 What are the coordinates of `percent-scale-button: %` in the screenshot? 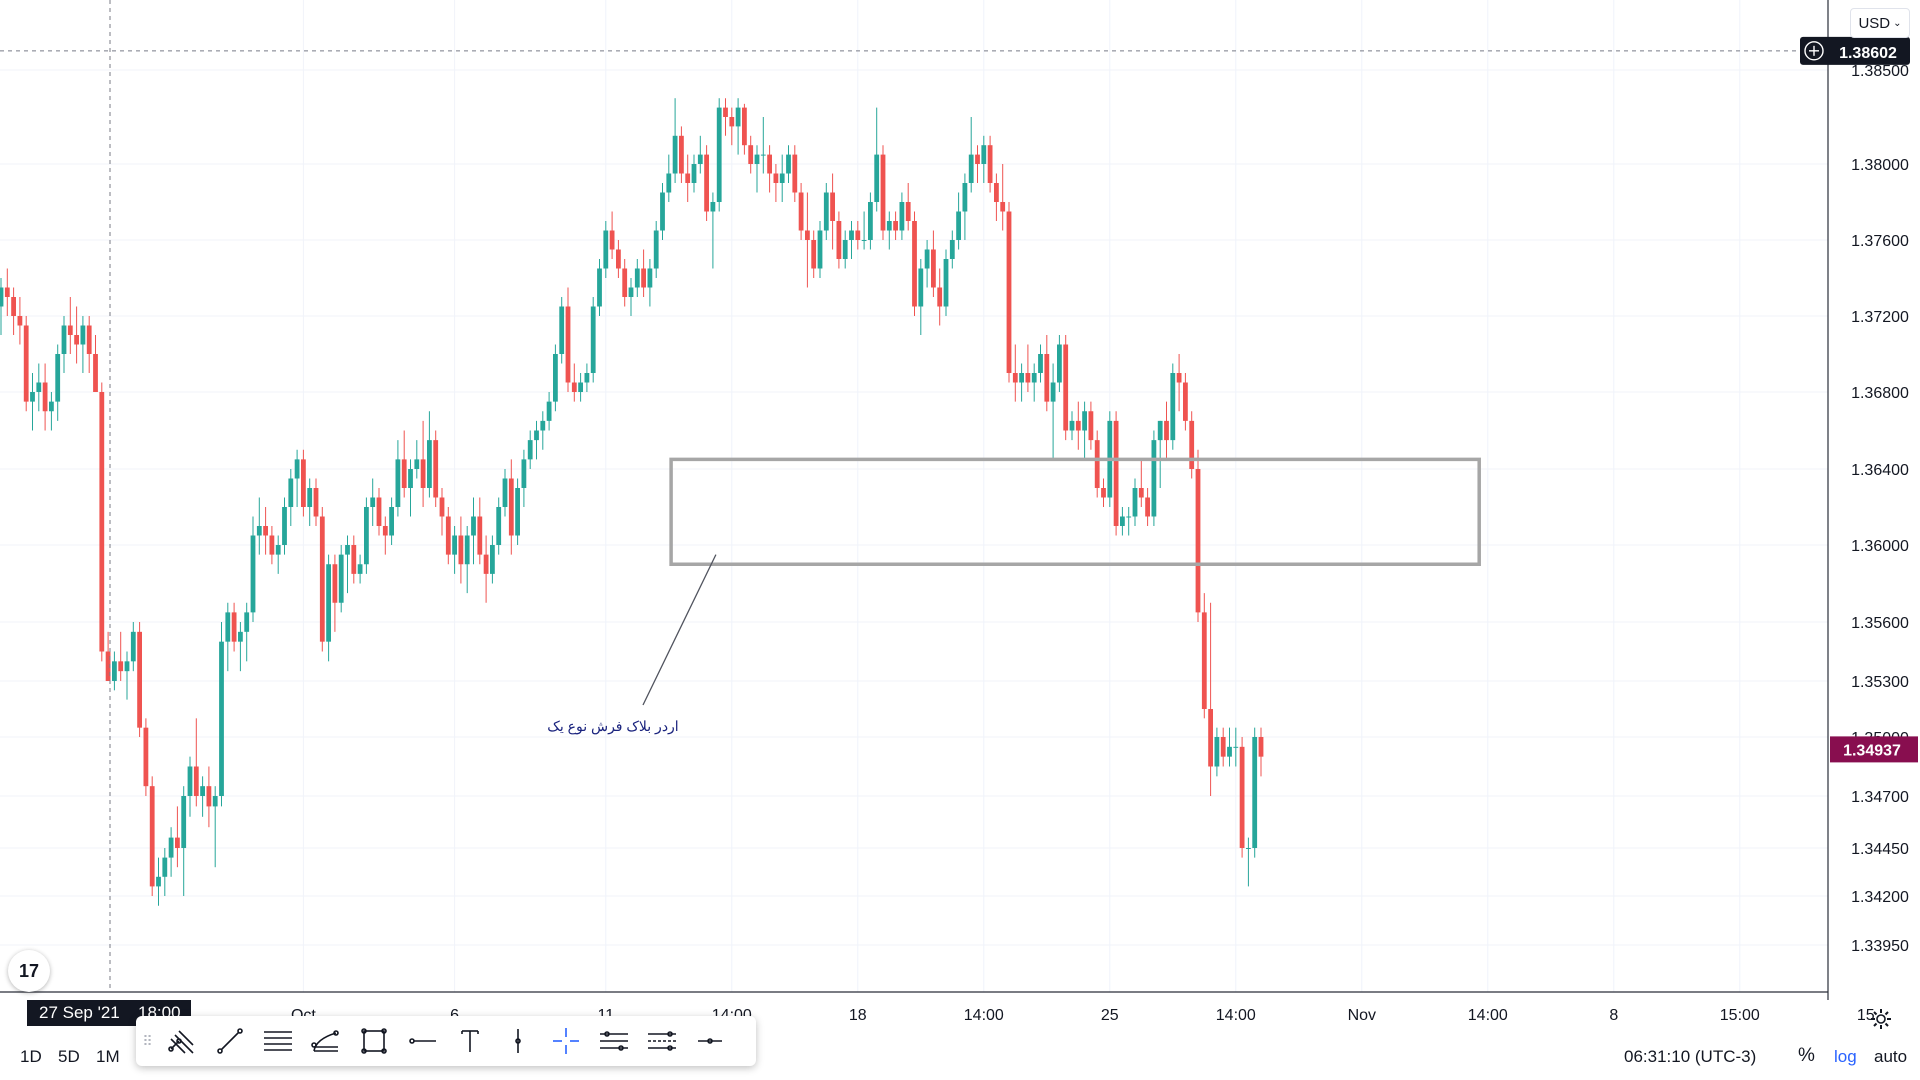 It's located at (1806, 1055).